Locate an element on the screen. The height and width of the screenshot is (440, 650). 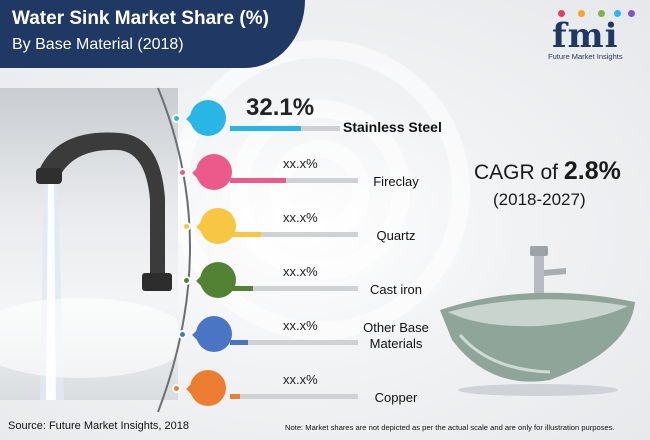
cagr-value: 2.8% is located at coordinates (592, 171).